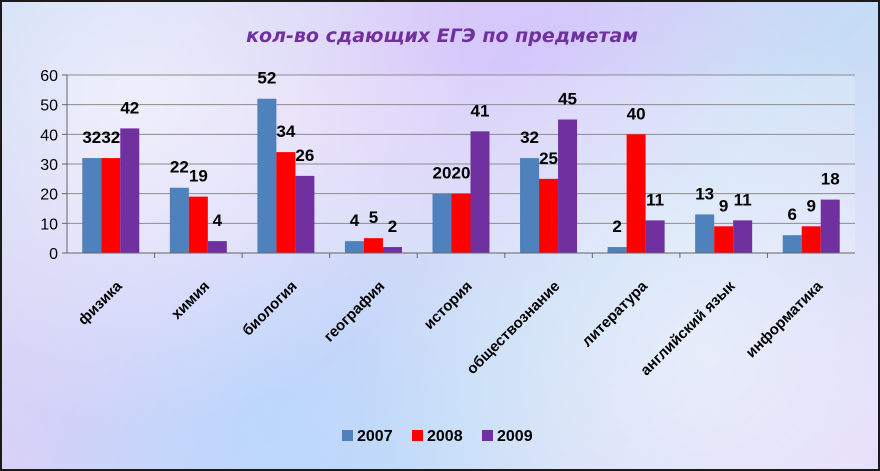 This screenshot has height=471, width=880. Describe the element at coordinates (442, 36) in the screenshot. I see `chart-title: кол-во сдающих ЕГЭ по предметам` at that location.